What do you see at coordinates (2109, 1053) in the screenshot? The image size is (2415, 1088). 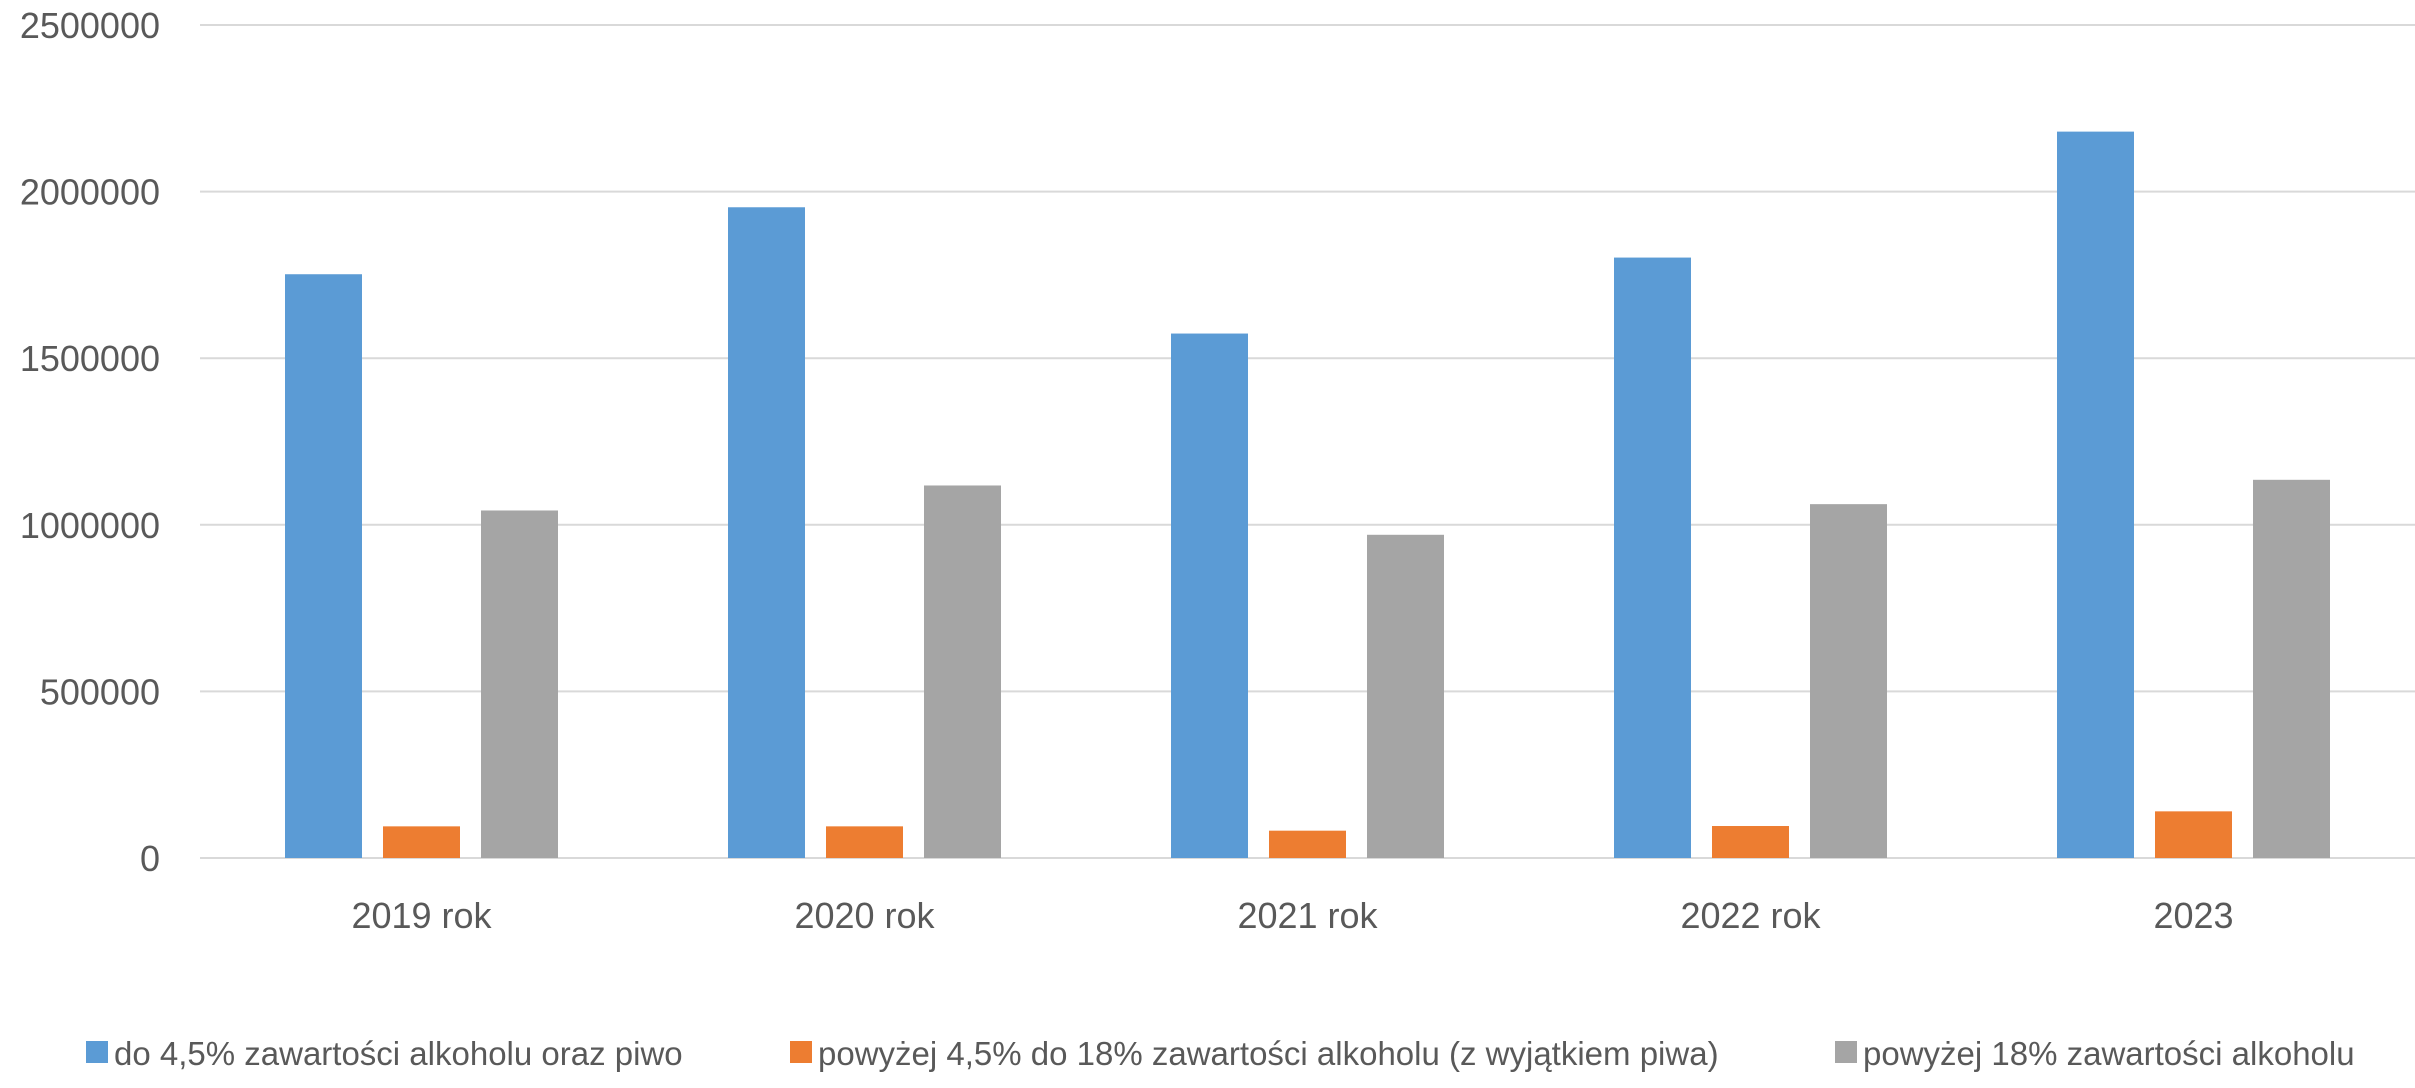 I see `legend-label: powyżej 18% zawartości alkoholu` at bounding box center [2109, 1053].